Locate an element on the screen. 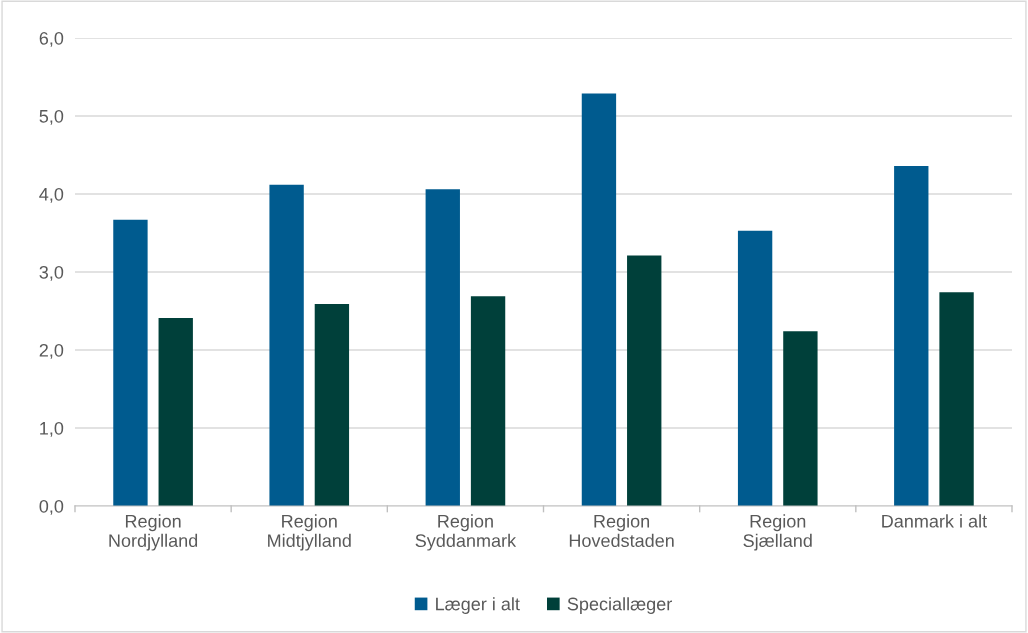 The image size is (1028, 633). y-tick-label: 0,0 is located at coordinates (51, 507).